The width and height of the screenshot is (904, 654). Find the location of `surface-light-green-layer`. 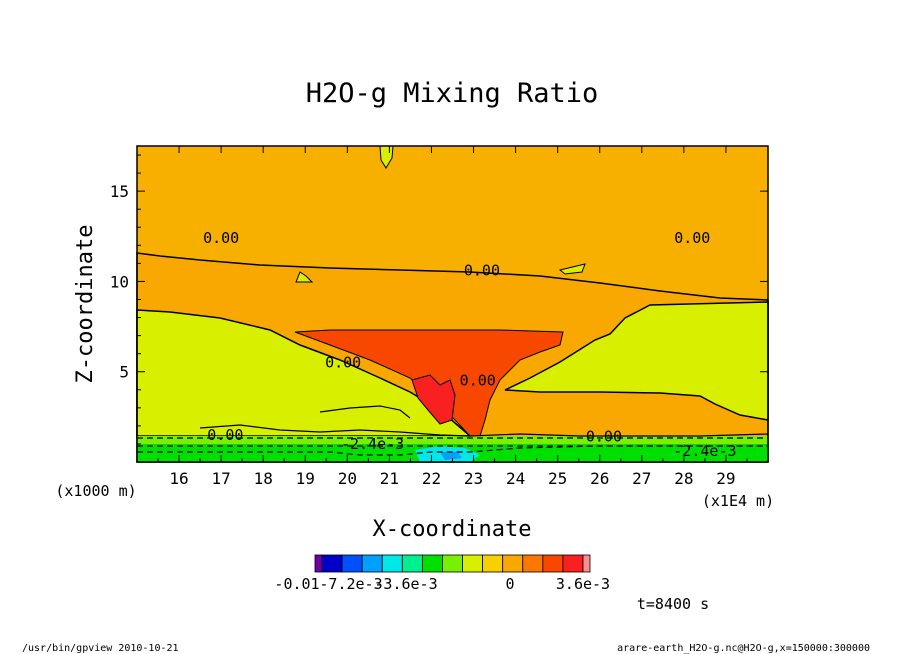

surface-light-green-layer is located at coordinates (452, 440).